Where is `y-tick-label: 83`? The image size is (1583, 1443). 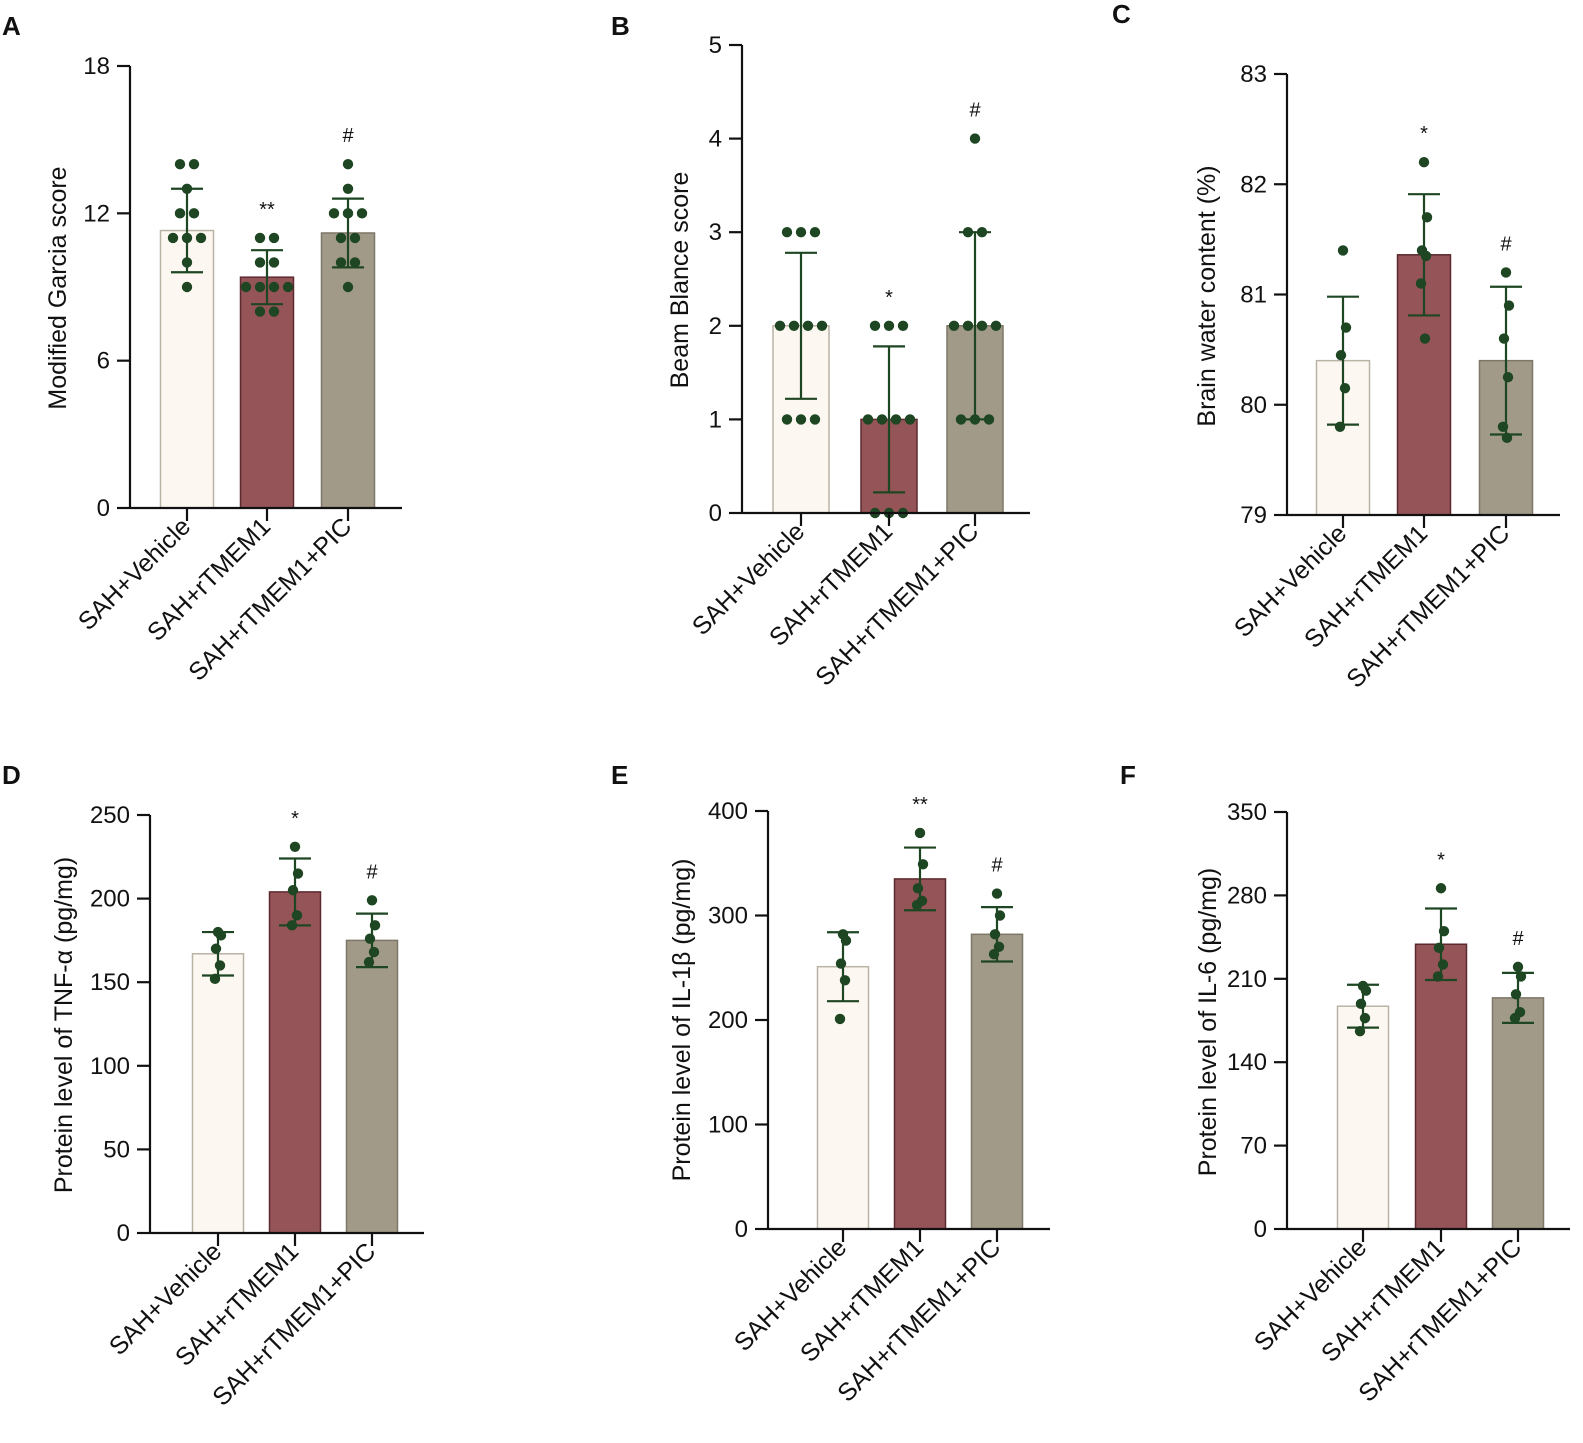
y-tick-label: 83 is located at coordinates (1253, 74).